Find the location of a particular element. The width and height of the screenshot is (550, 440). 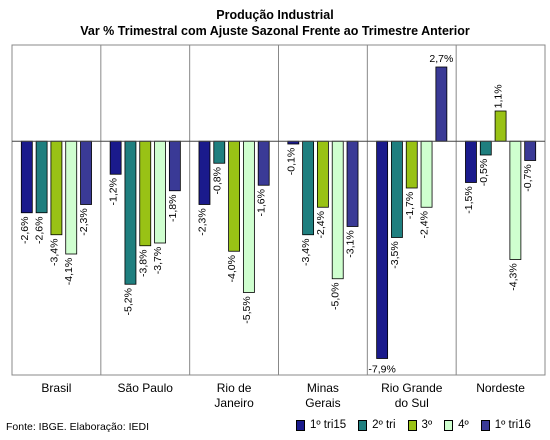

legend-label: 2º tri is located at coordinates (384, 425).